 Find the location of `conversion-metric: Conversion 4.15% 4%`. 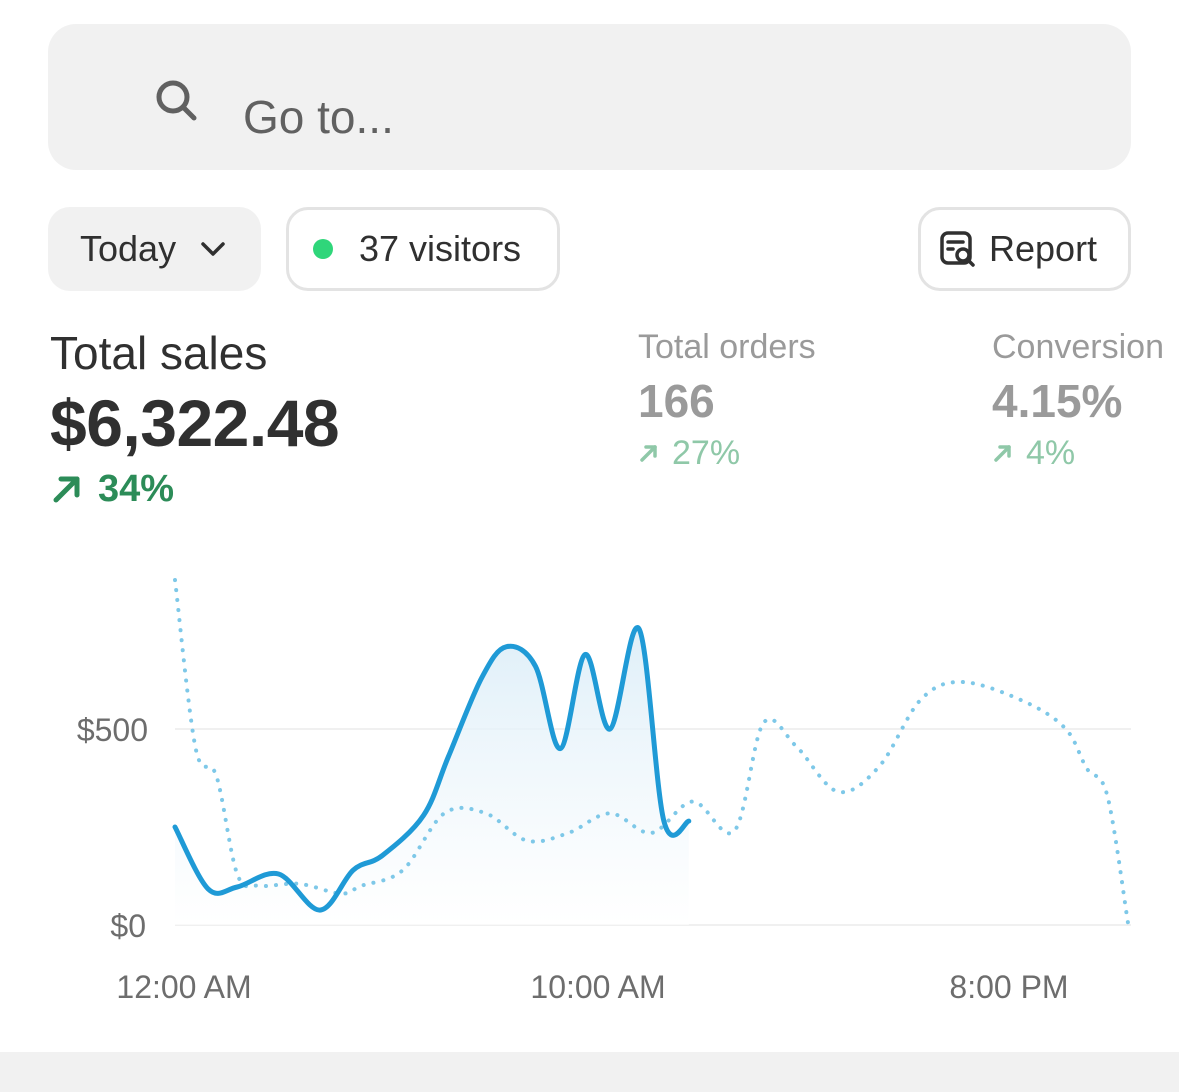

conversion-metric: Conversion 4.15% 4% is located at coordinates (1078, 400).